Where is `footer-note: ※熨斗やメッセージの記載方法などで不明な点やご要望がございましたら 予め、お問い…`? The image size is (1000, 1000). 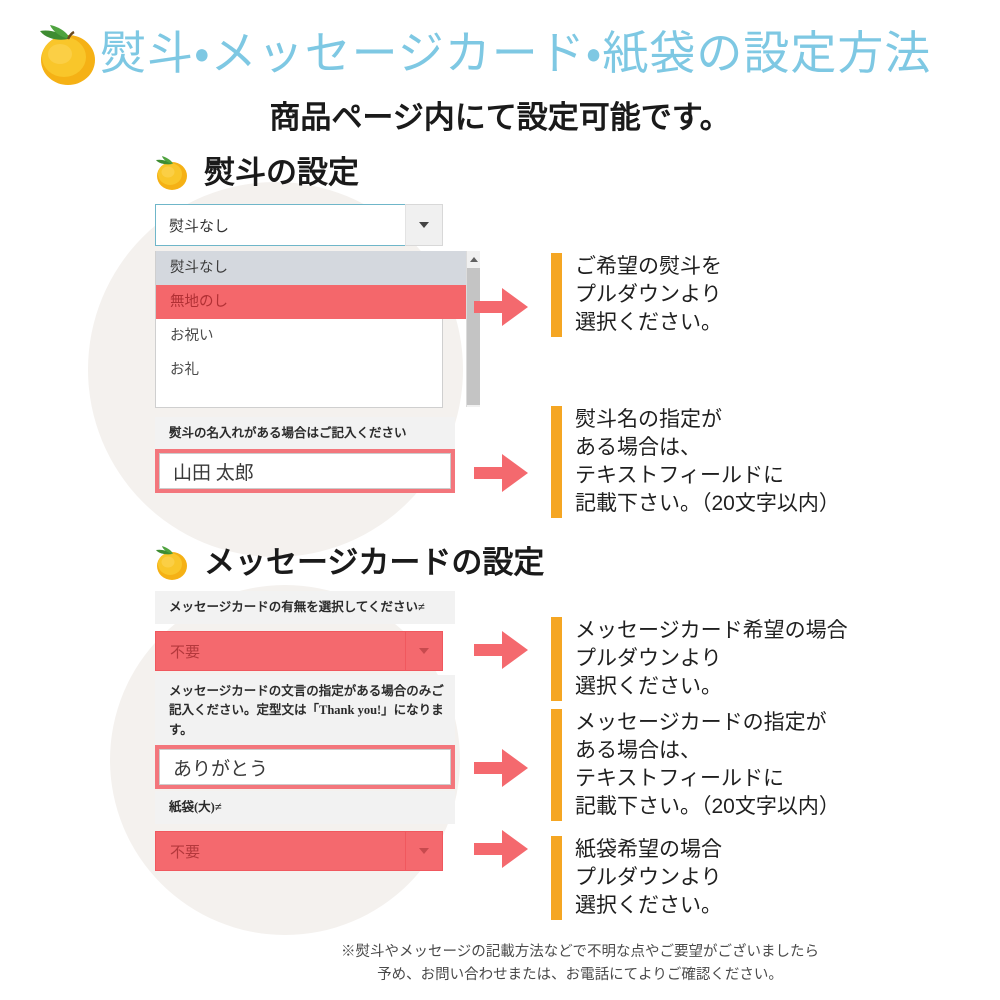
footer-note: ※熨斗やメッセージの記載方法などで不明な点やご要望がございましたら 予め、お問い… is located at coordinates (580, 963).